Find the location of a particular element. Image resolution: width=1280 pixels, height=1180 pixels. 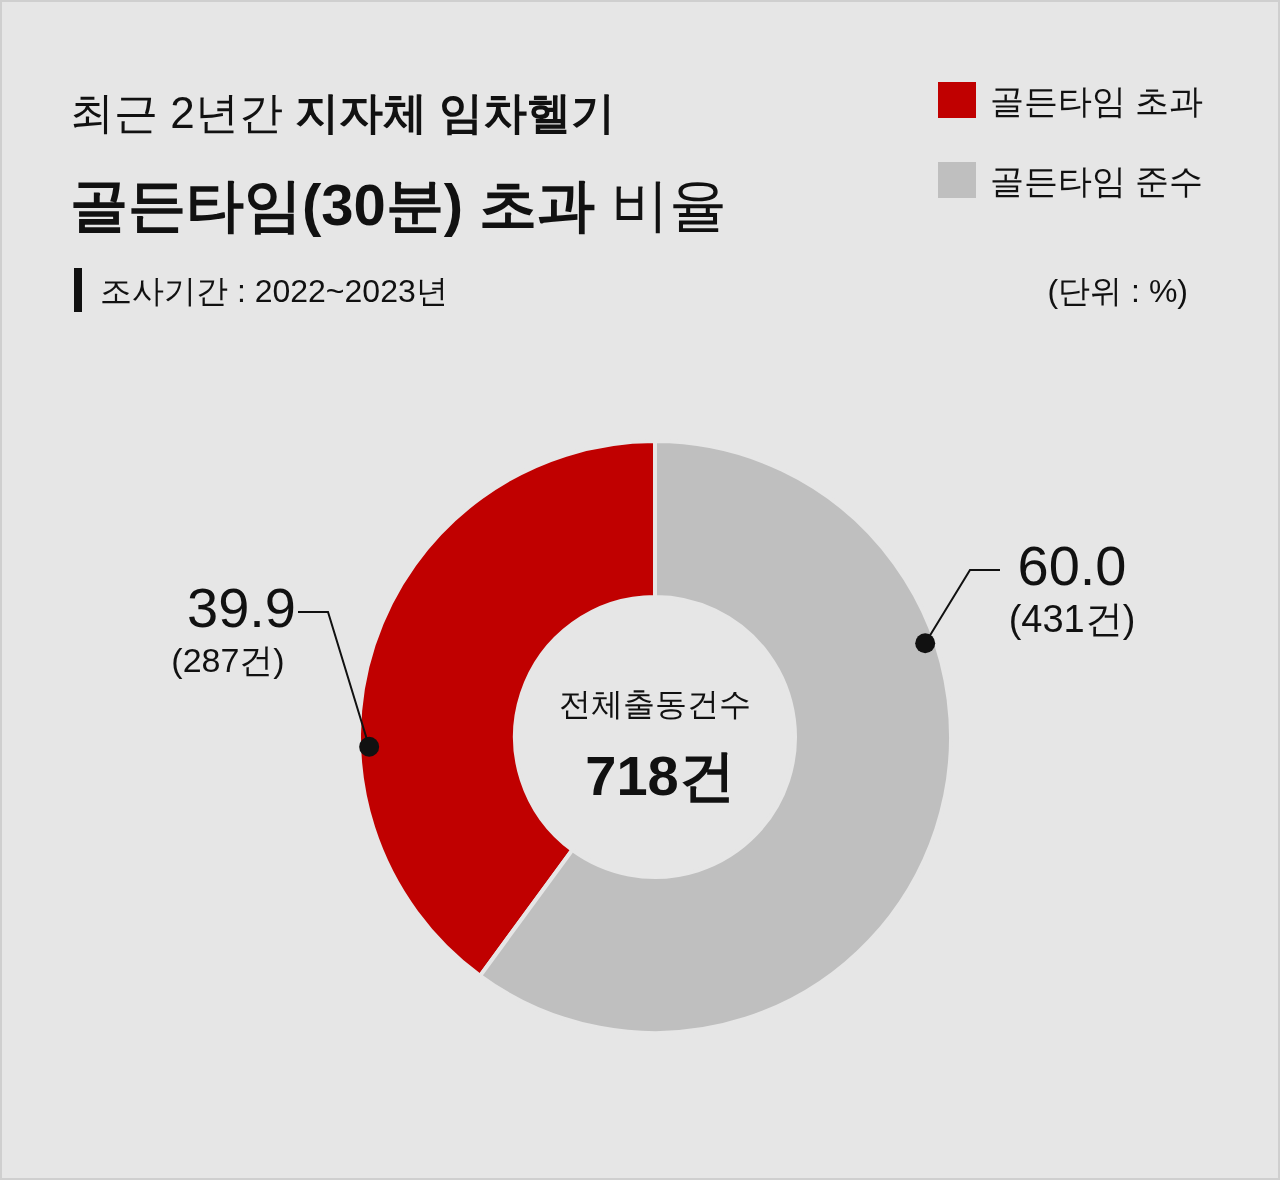

text: 조사기간 : 2022~2023년 is located at coordinates (274, 291).